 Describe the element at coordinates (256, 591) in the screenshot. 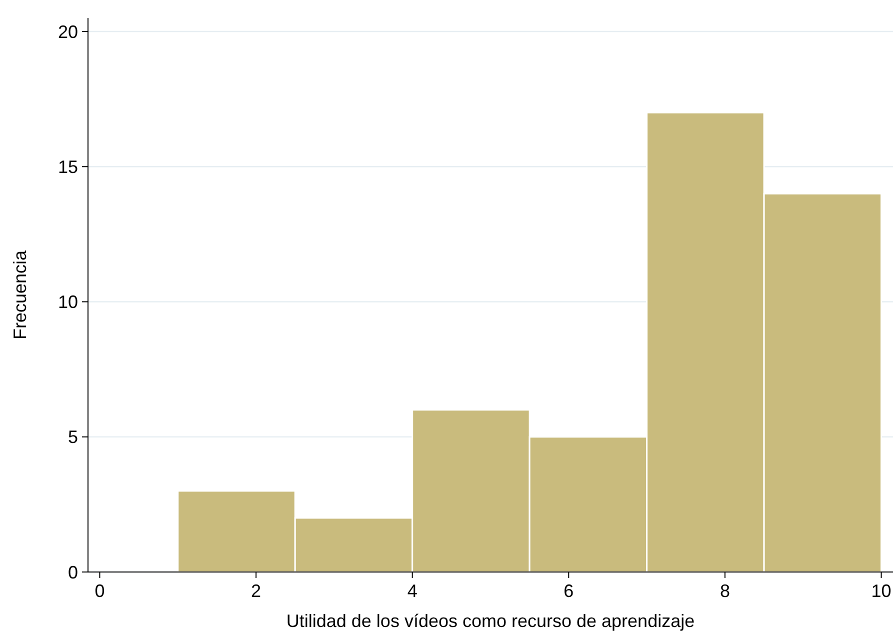

I see `x-tick-label: 2` at that location.